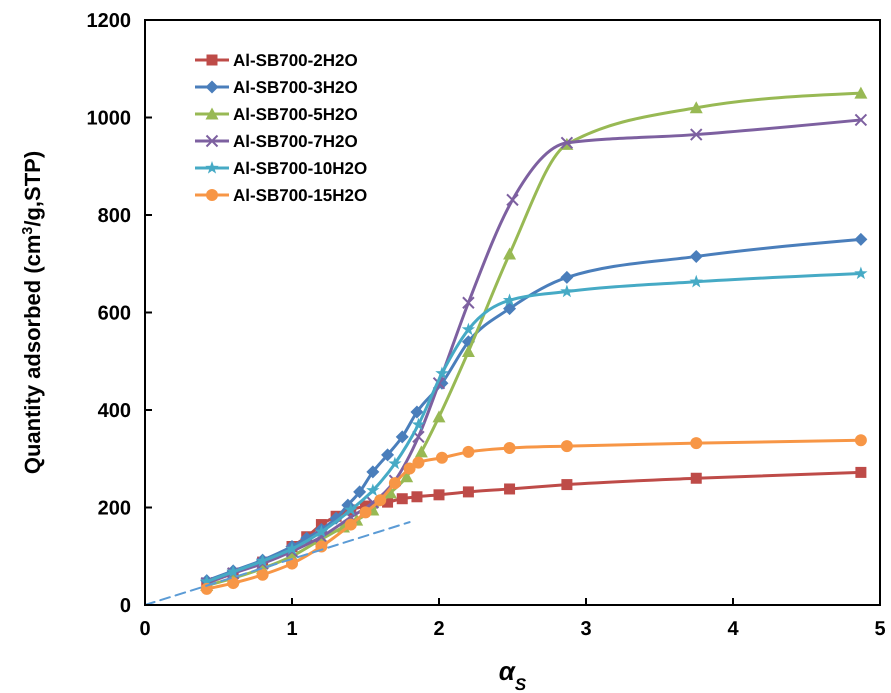 Image resolution: width=891 pixels, height=693 pixels. Describe the element at coordinates (300, 168) in the screenshot. I see `legend-label: Al-SB700-10H2O` at that location.